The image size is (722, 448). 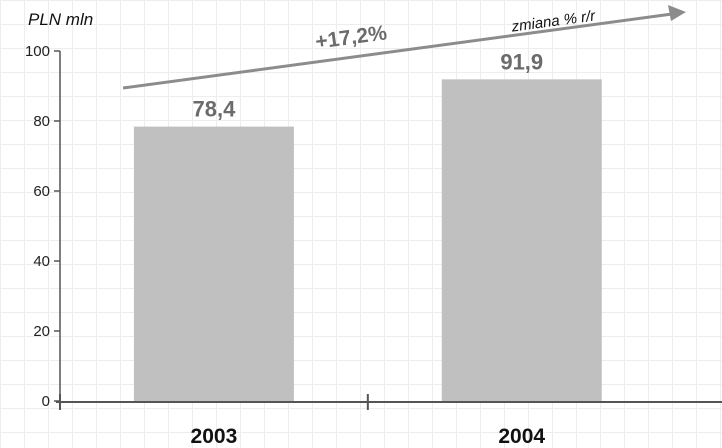 I want to click on x-tick-label-2004: 2004, so click(x=521, y=436).